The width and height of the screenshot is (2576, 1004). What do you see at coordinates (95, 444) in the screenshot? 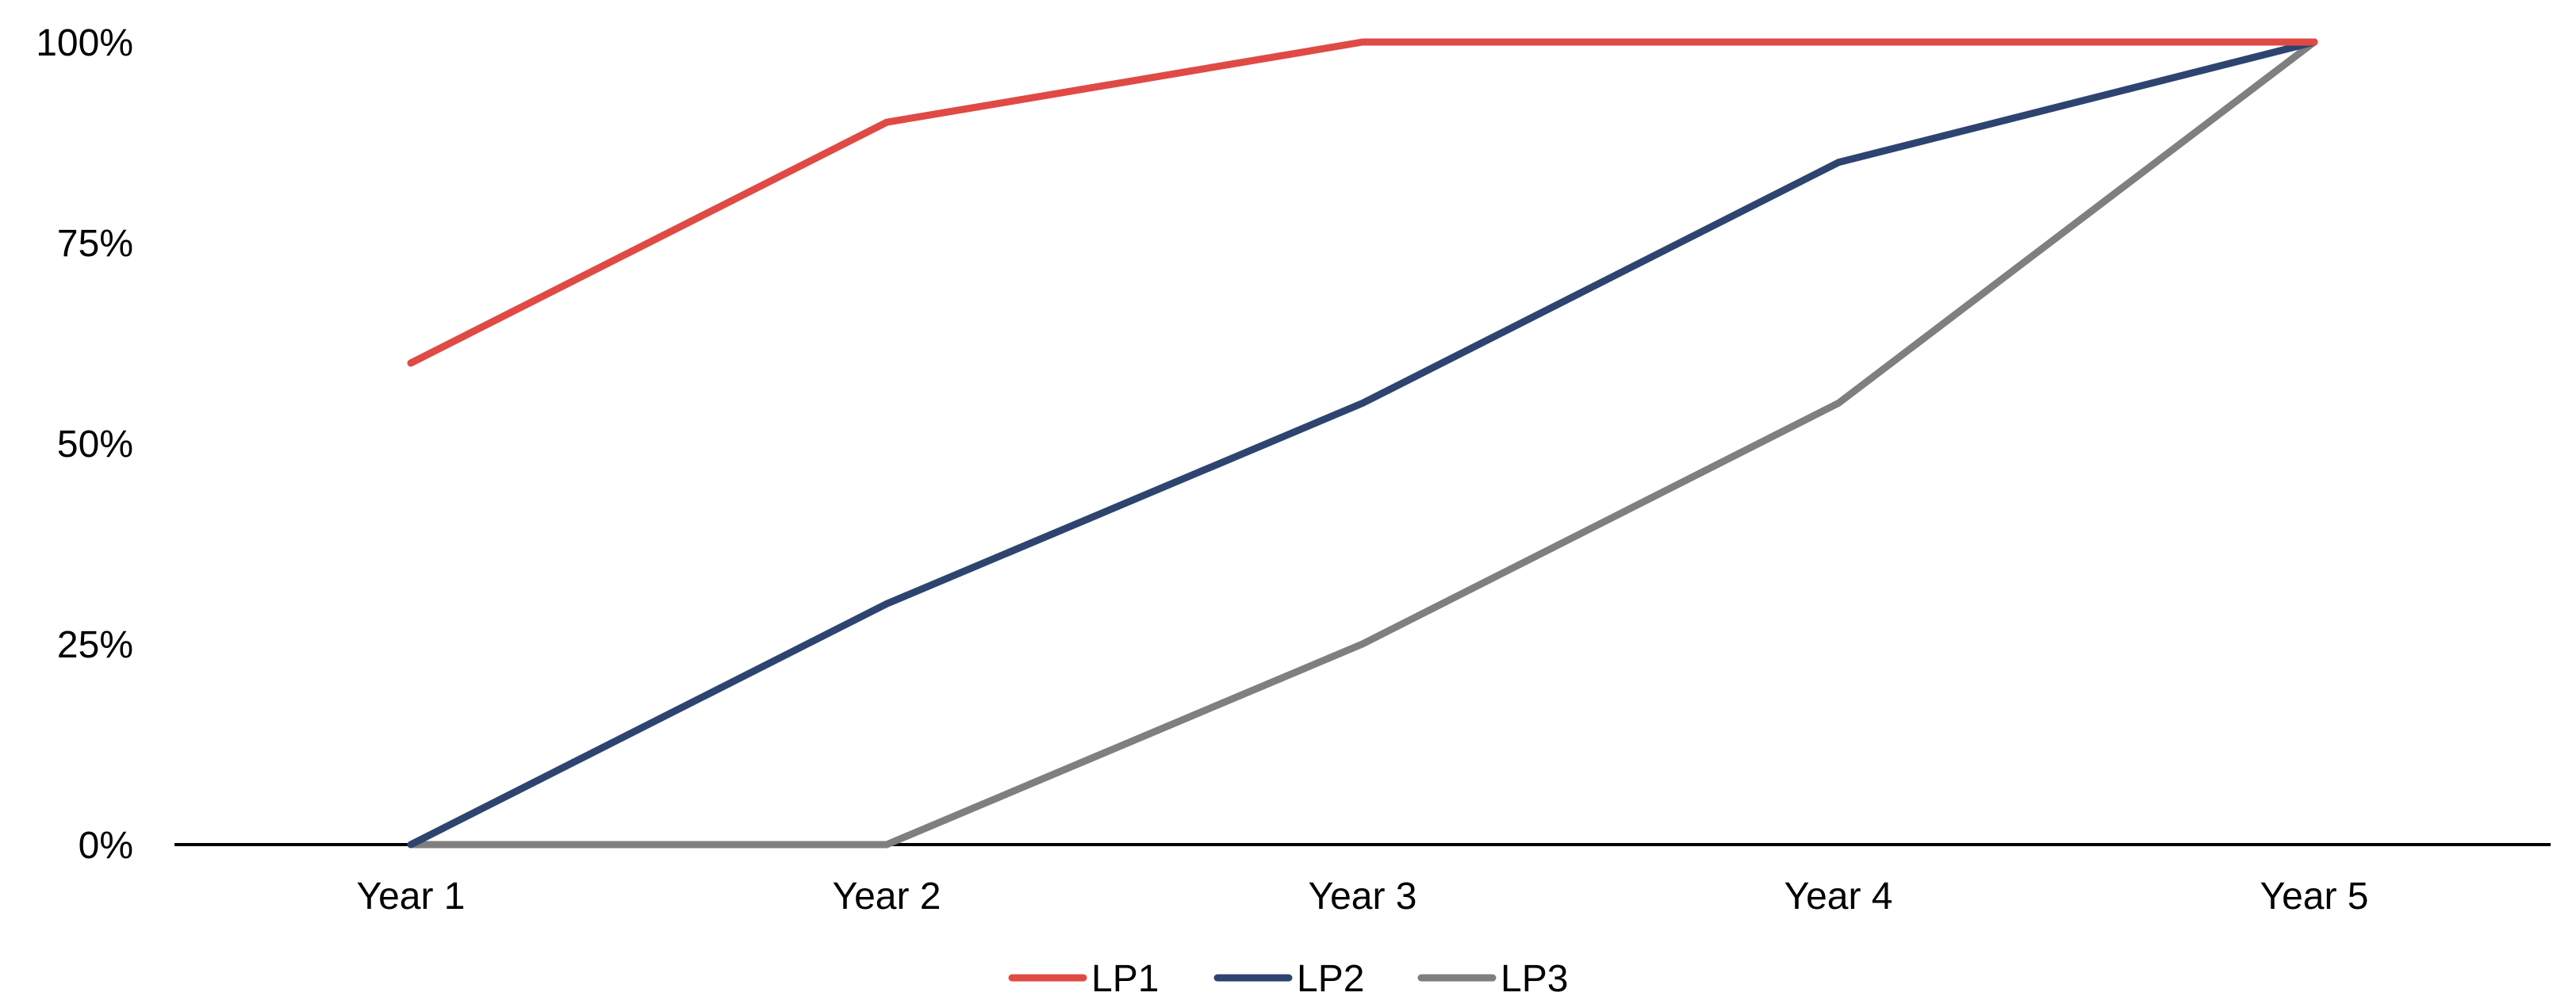
I see `y-tick-label: 50%` at bounding box center [95, 444].